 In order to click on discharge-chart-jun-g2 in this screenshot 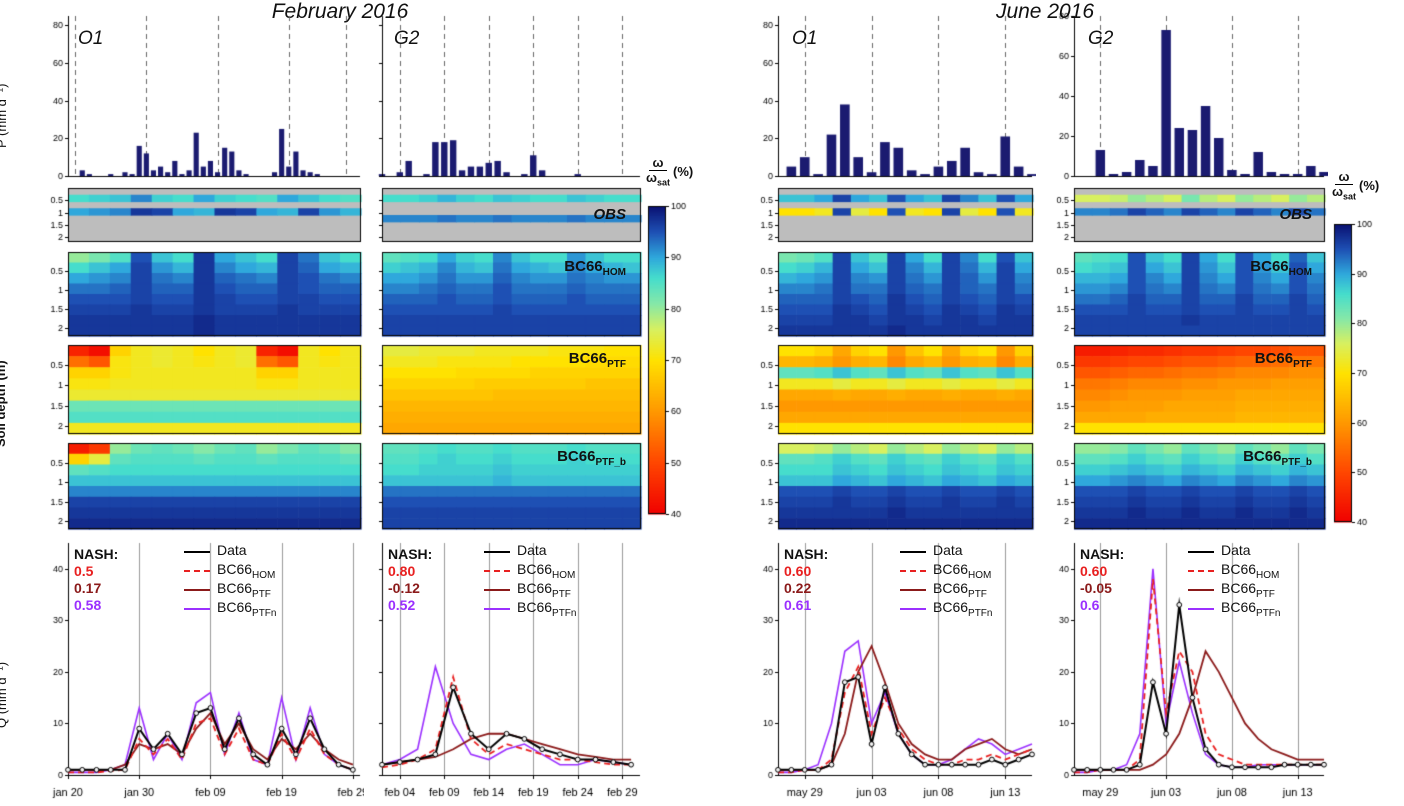, I will do `click(1184, 671)`.